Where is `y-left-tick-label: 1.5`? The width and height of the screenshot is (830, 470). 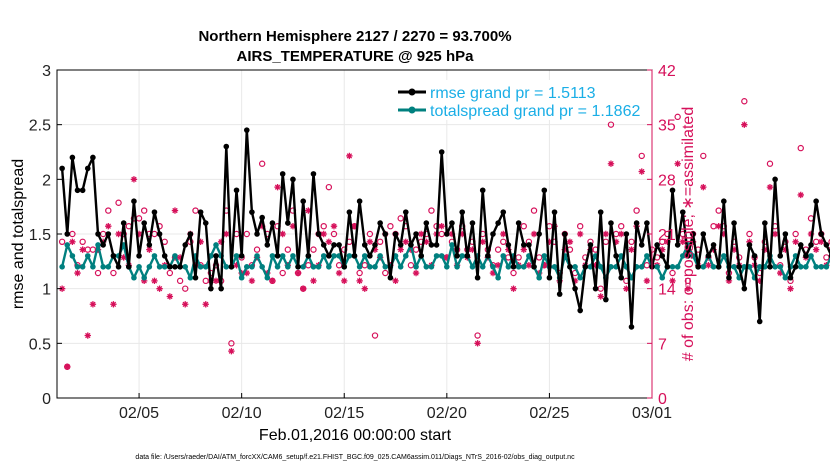 y-left-tick-label: 1.5 is located at coordinates (40, 235).